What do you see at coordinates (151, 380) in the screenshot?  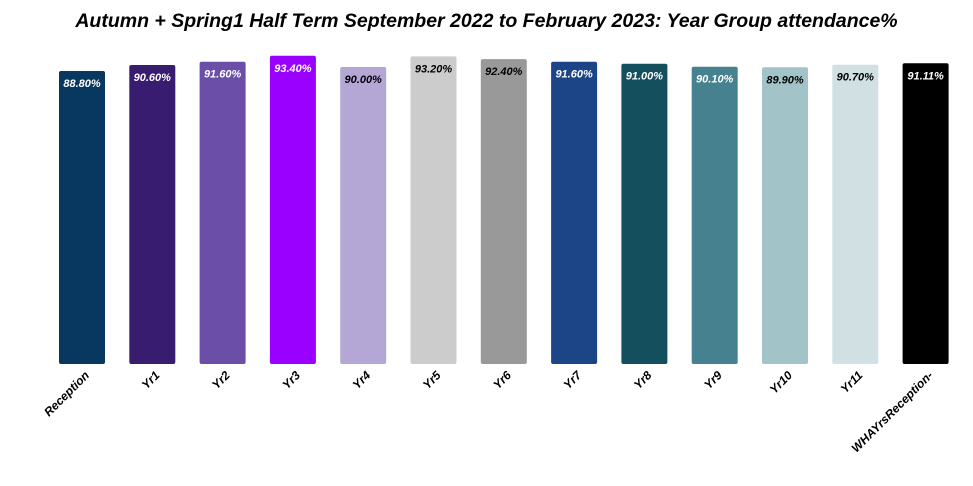 I see `x-tick-label: Yr1` at bounding box center [151, 380].